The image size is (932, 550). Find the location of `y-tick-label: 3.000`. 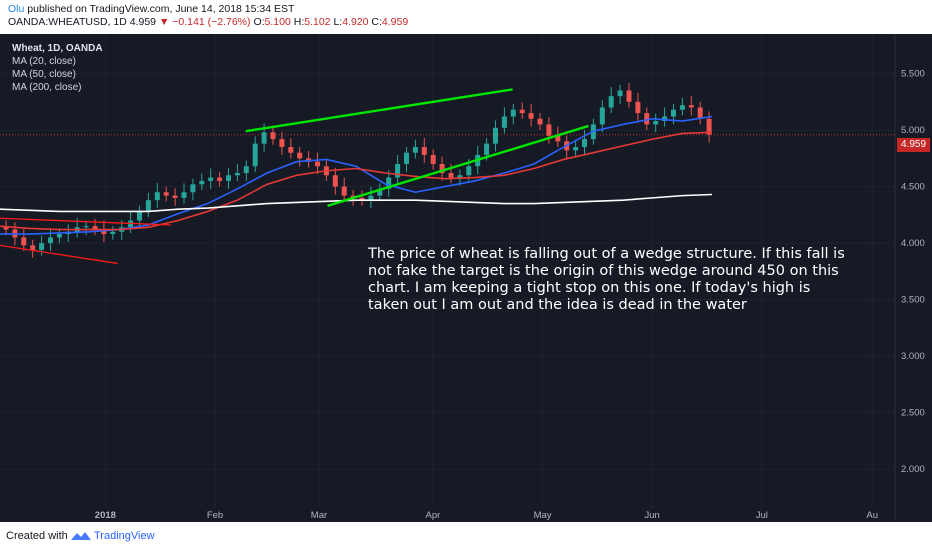

y-tick-label: 3.000 is located at coordinates (913, 356).